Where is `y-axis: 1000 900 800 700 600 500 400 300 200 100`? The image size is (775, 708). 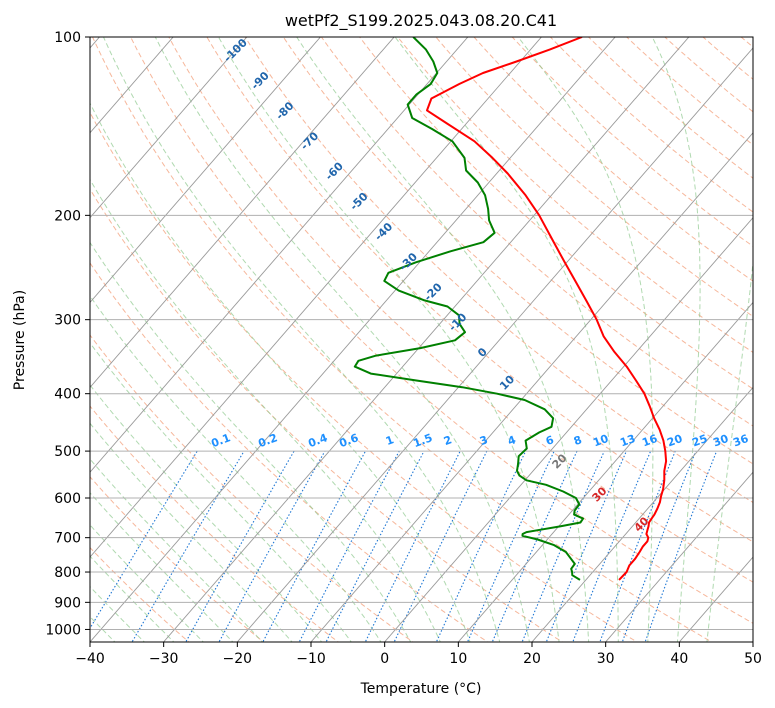
y-axis: 1000 900 800 700 600 500 400 300 200 100 is located at coordinates (67, 334).